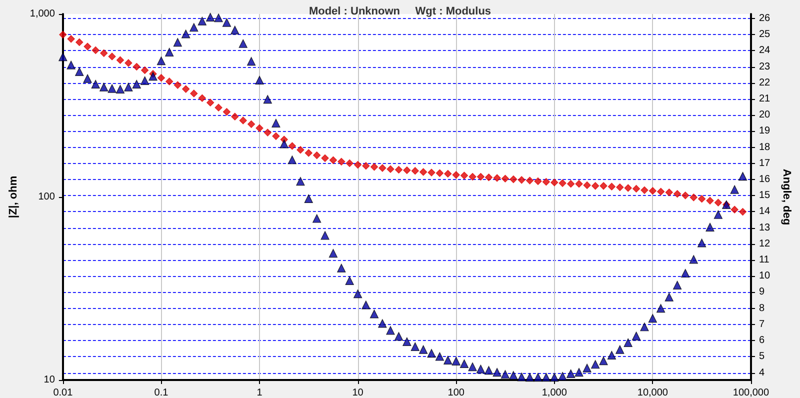 Image resolution: width=800 pixels, height=398 pixels. Describe the element at coordinates (555, 393) in the screenshot. I see `x-tick-label: 1,000` at that location.